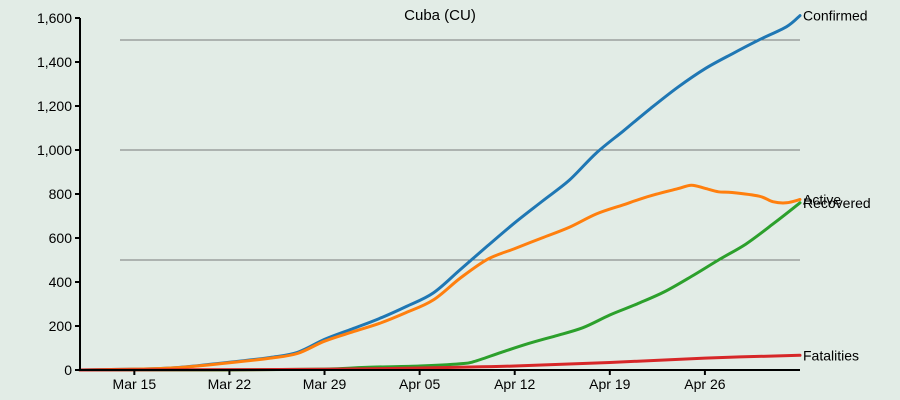  Describe the element at coordinates (831, 355) in the screenshot. I see `series-label-fatalities: Fatalities` at that location.